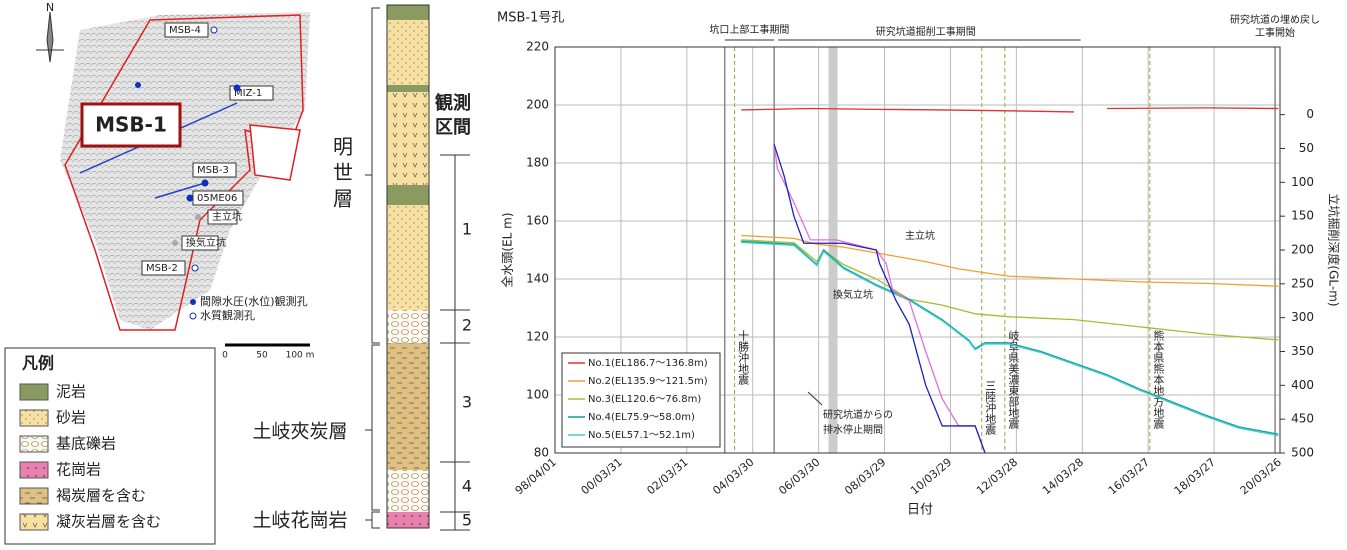  I want to click on x-tick-label: 16/03/27, so click(1129, 477).